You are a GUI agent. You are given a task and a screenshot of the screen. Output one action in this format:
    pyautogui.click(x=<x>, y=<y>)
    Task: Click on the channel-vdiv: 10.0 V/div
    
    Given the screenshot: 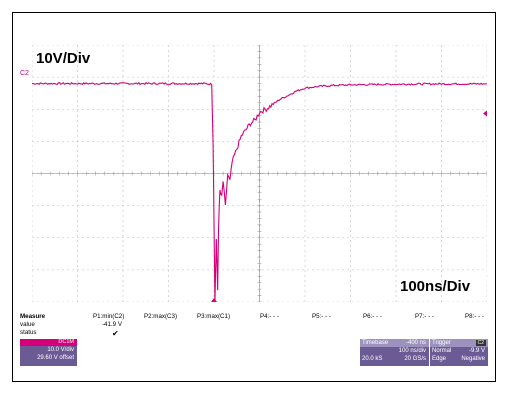 What is the action you would take?
    pyautogui.click(x=60, y=350)
    